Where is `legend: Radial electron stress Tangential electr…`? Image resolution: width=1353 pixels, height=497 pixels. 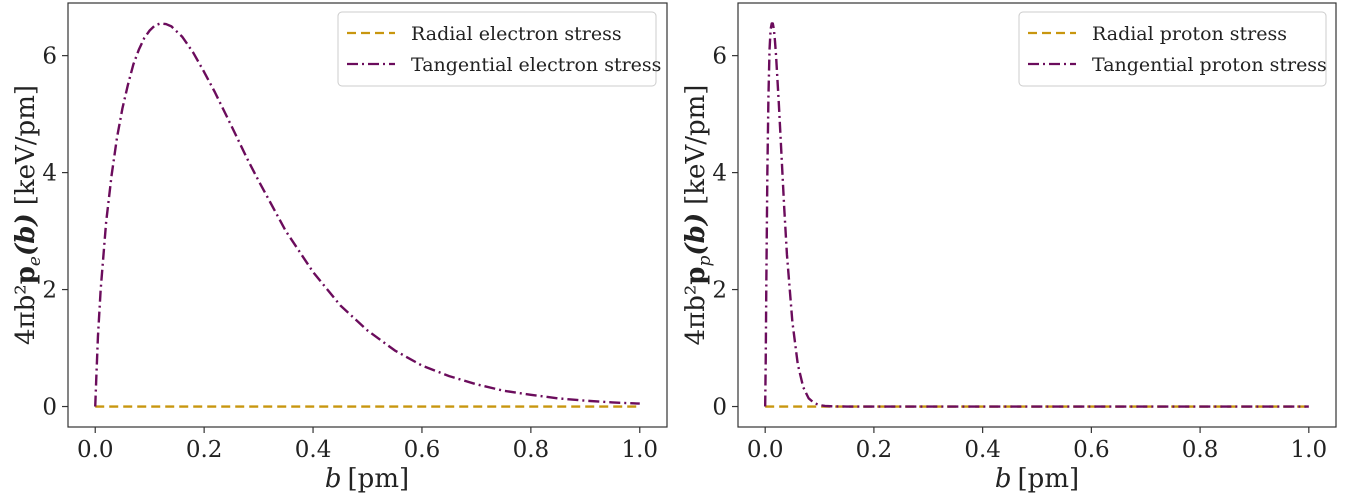 legend: Radial electron stress Tangential electr… is located at coordinates (499, 49).